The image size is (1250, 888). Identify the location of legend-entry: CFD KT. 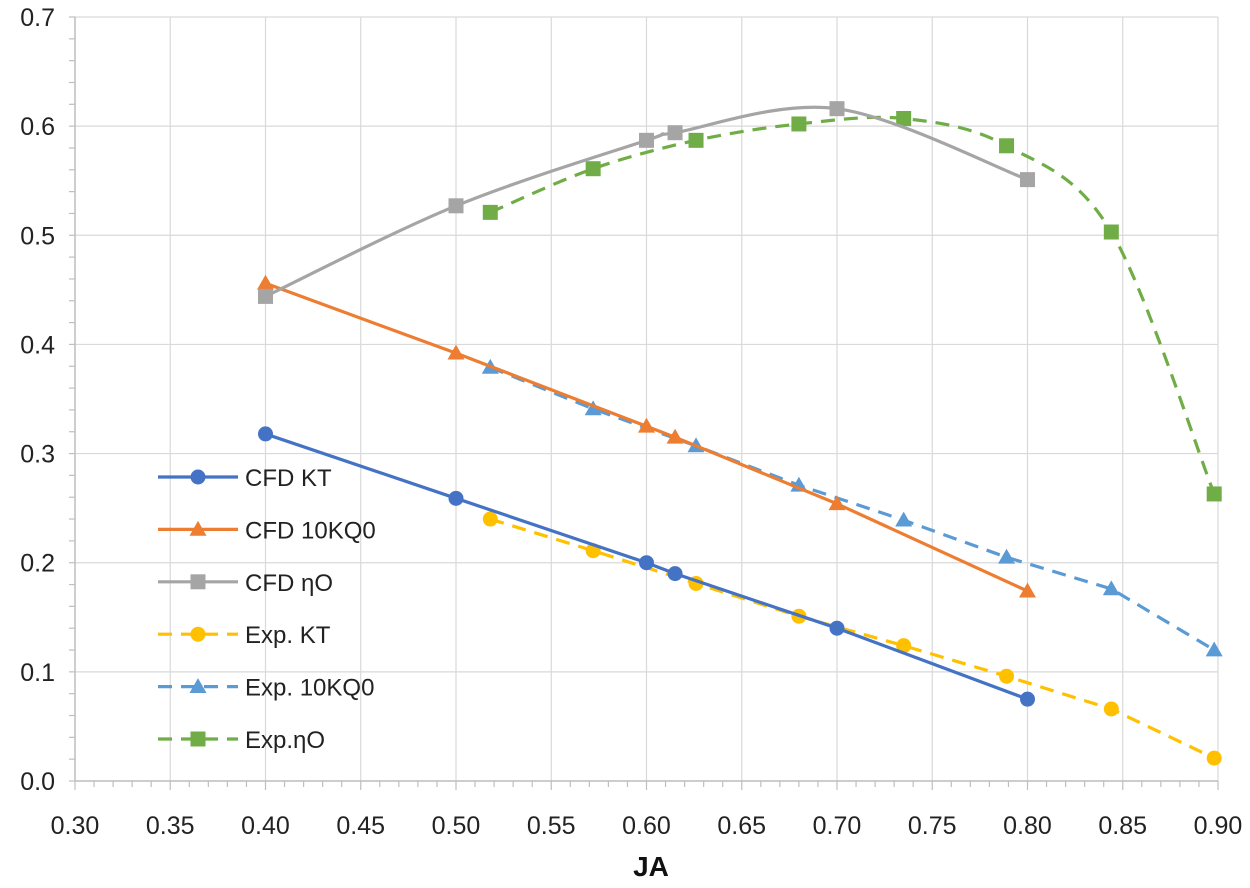
(245, 478).